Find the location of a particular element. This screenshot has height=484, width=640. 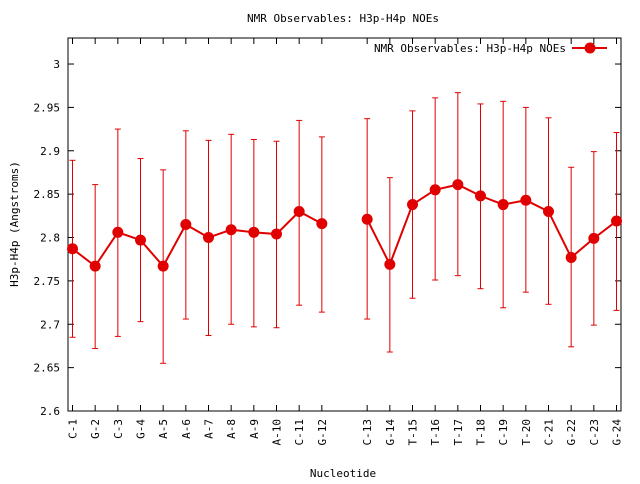

y-tick-label: 2.75 is located at coordinates (47, 281).